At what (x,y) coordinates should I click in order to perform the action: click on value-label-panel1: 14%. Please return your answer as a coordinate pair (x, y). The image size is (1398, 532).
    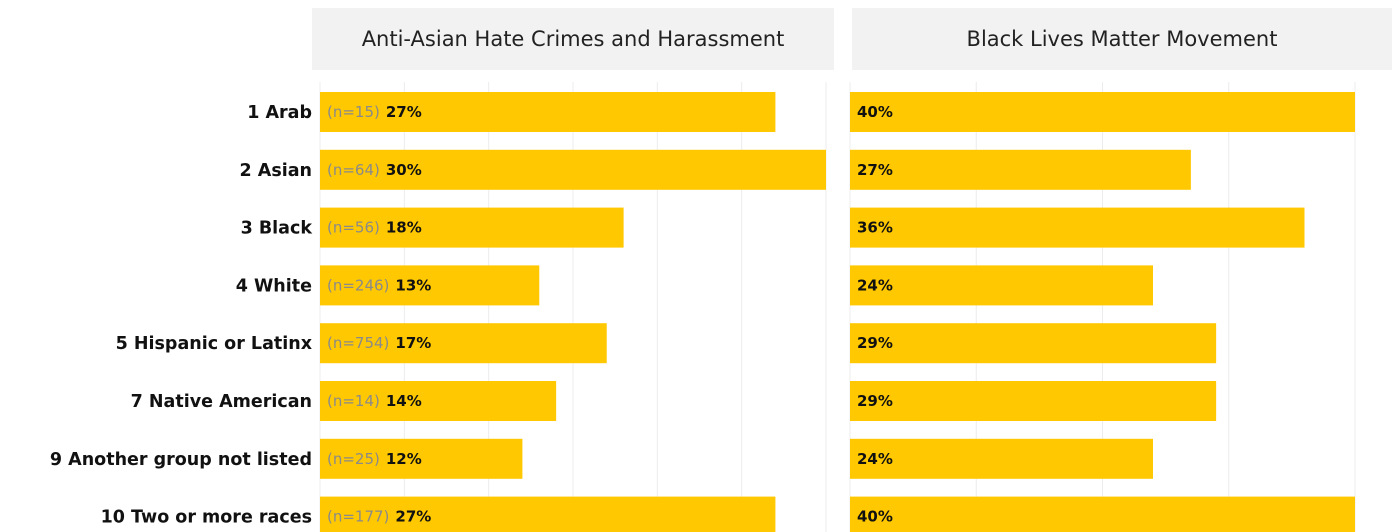
    Looking at the image, I should click on (404, 401).